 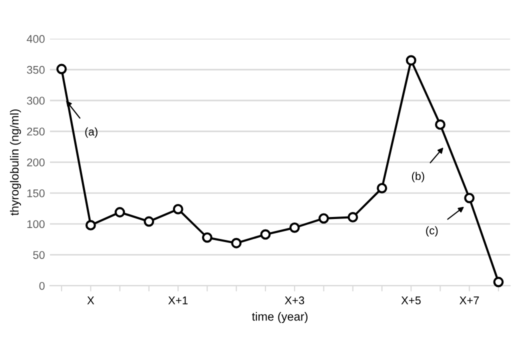 I want to click on y-tick-label: 100, so click(x=36, y=224).